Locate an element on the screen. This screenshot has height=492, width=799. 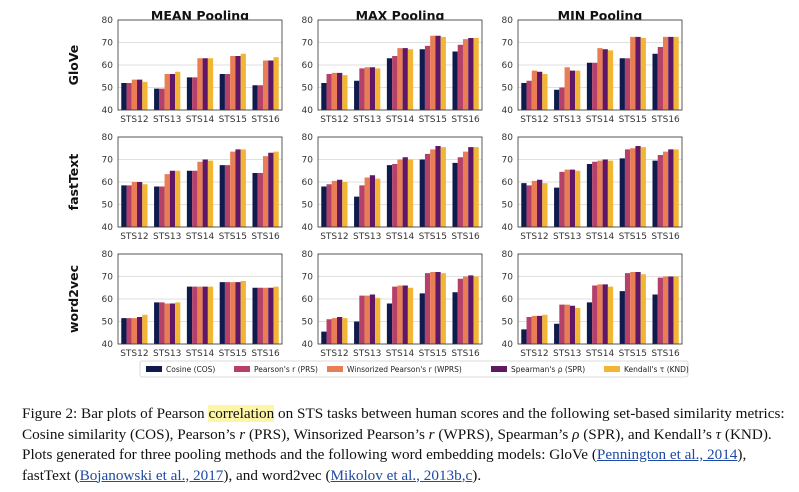
caption-symbol: ρ is located at coordinates (576, 434).